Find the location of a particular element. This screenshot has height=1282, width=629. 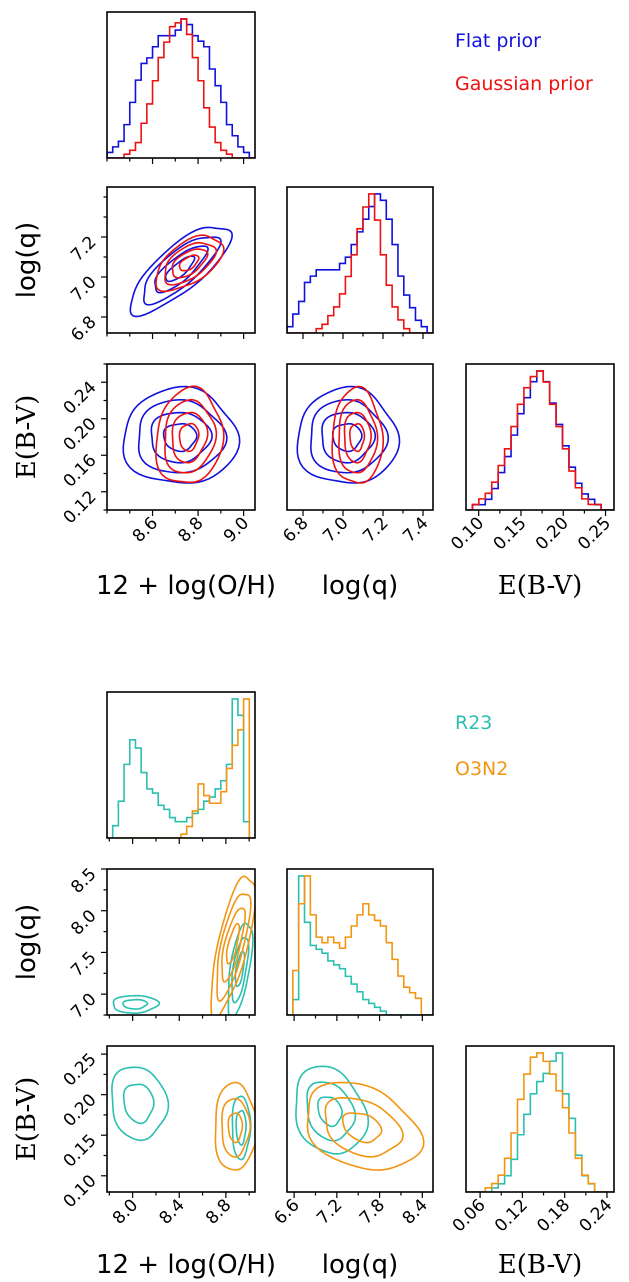

y-tick-label: 0.15 is located at coordinates (80, 1151).